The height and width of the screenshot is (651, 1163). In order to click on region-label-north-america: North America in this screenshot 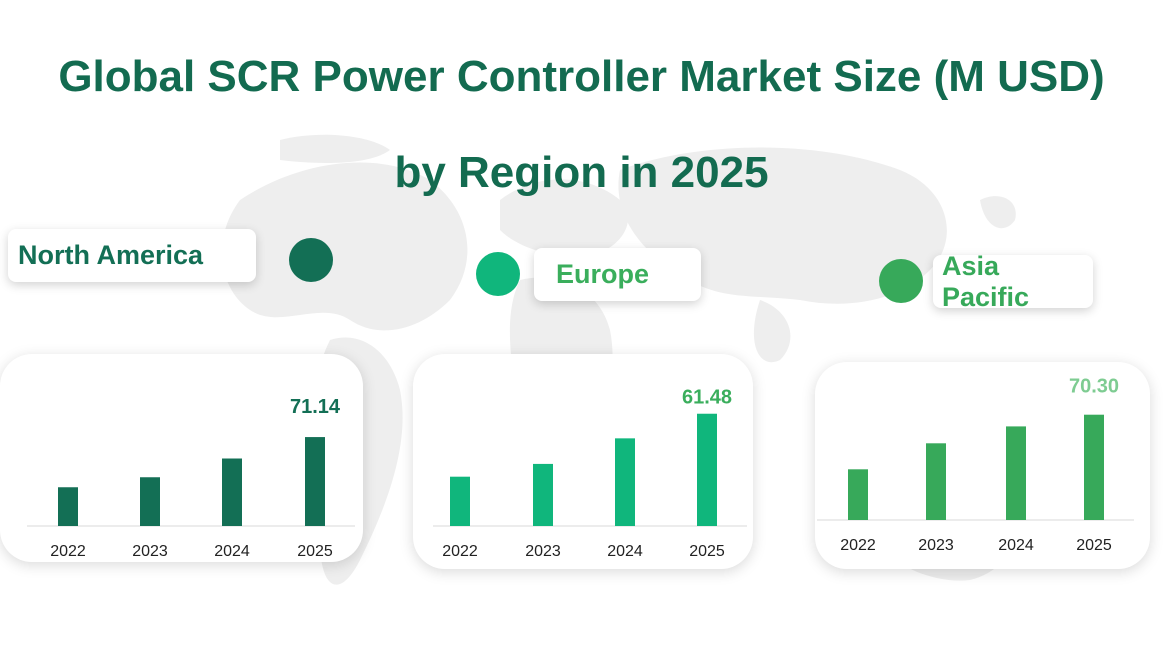, I will do `click(132, 255)`.